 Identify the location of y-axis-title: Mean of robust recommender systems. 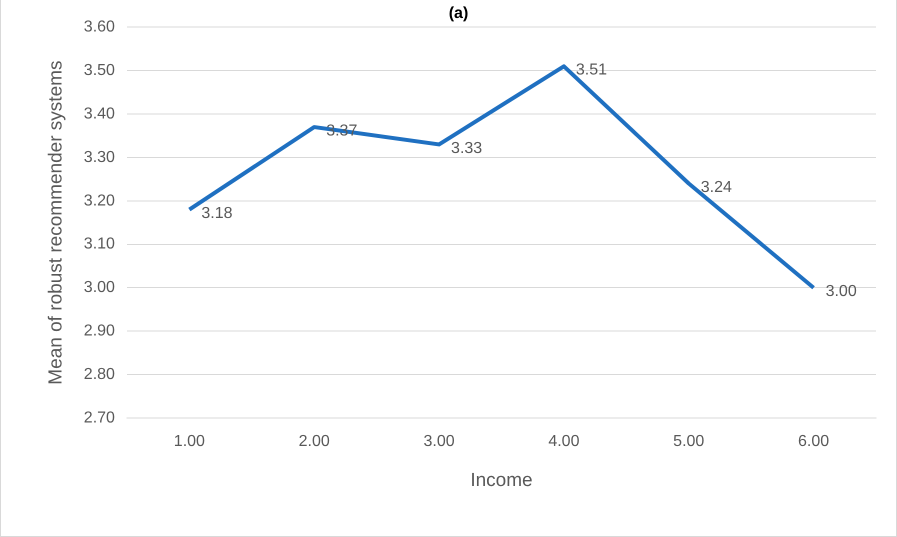
(56, 222).